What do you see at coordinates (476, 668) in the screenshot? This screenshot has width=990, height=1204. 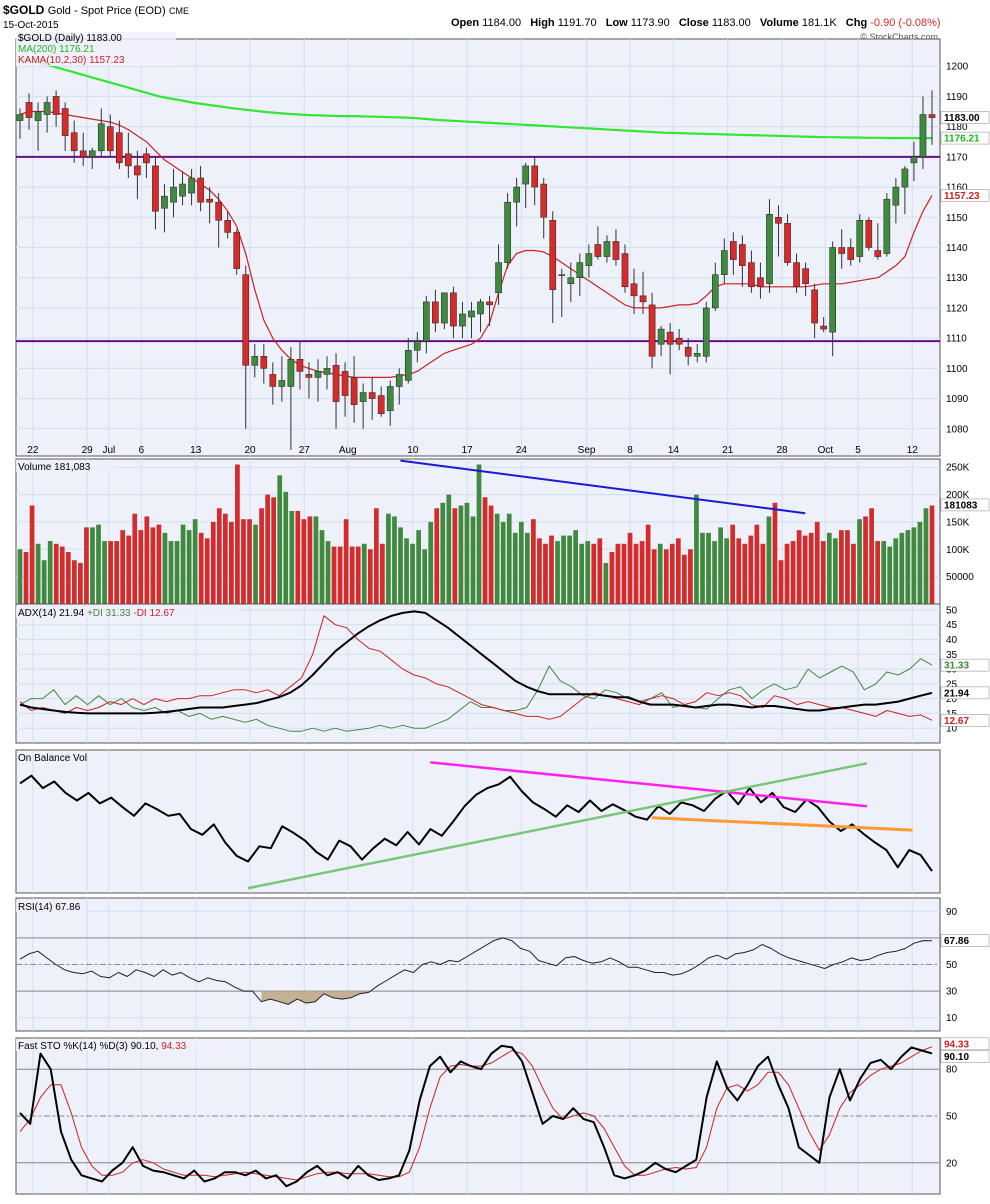 I see `minus-di-line` at bounding box center [476, 668].